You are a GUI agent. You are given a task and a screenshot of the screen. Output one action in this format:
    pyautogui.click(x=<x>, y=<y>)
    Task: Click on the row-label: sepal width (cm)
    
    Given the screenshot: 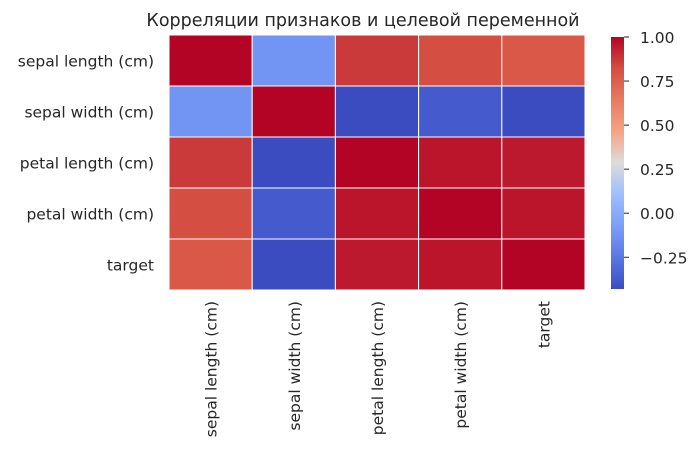 What is the action you would take?
    pyautogui.click(x=89, y=113)
    